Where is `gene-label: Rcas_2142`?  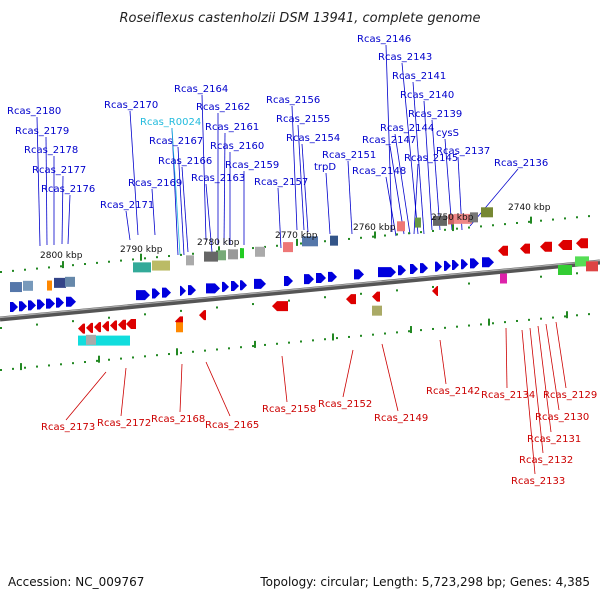 gene-label: Rcas_2142 is located at coordinates (453, 391).